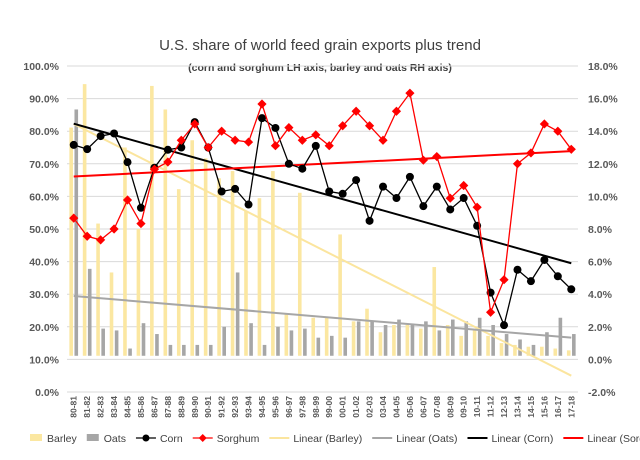 The width and height of the screenshot is (640, 460). What do you see at coordinates (603, 197) in the screenshot?
I see `right-axis-tick-label: 10.0%` at bounding box center [603, 197].